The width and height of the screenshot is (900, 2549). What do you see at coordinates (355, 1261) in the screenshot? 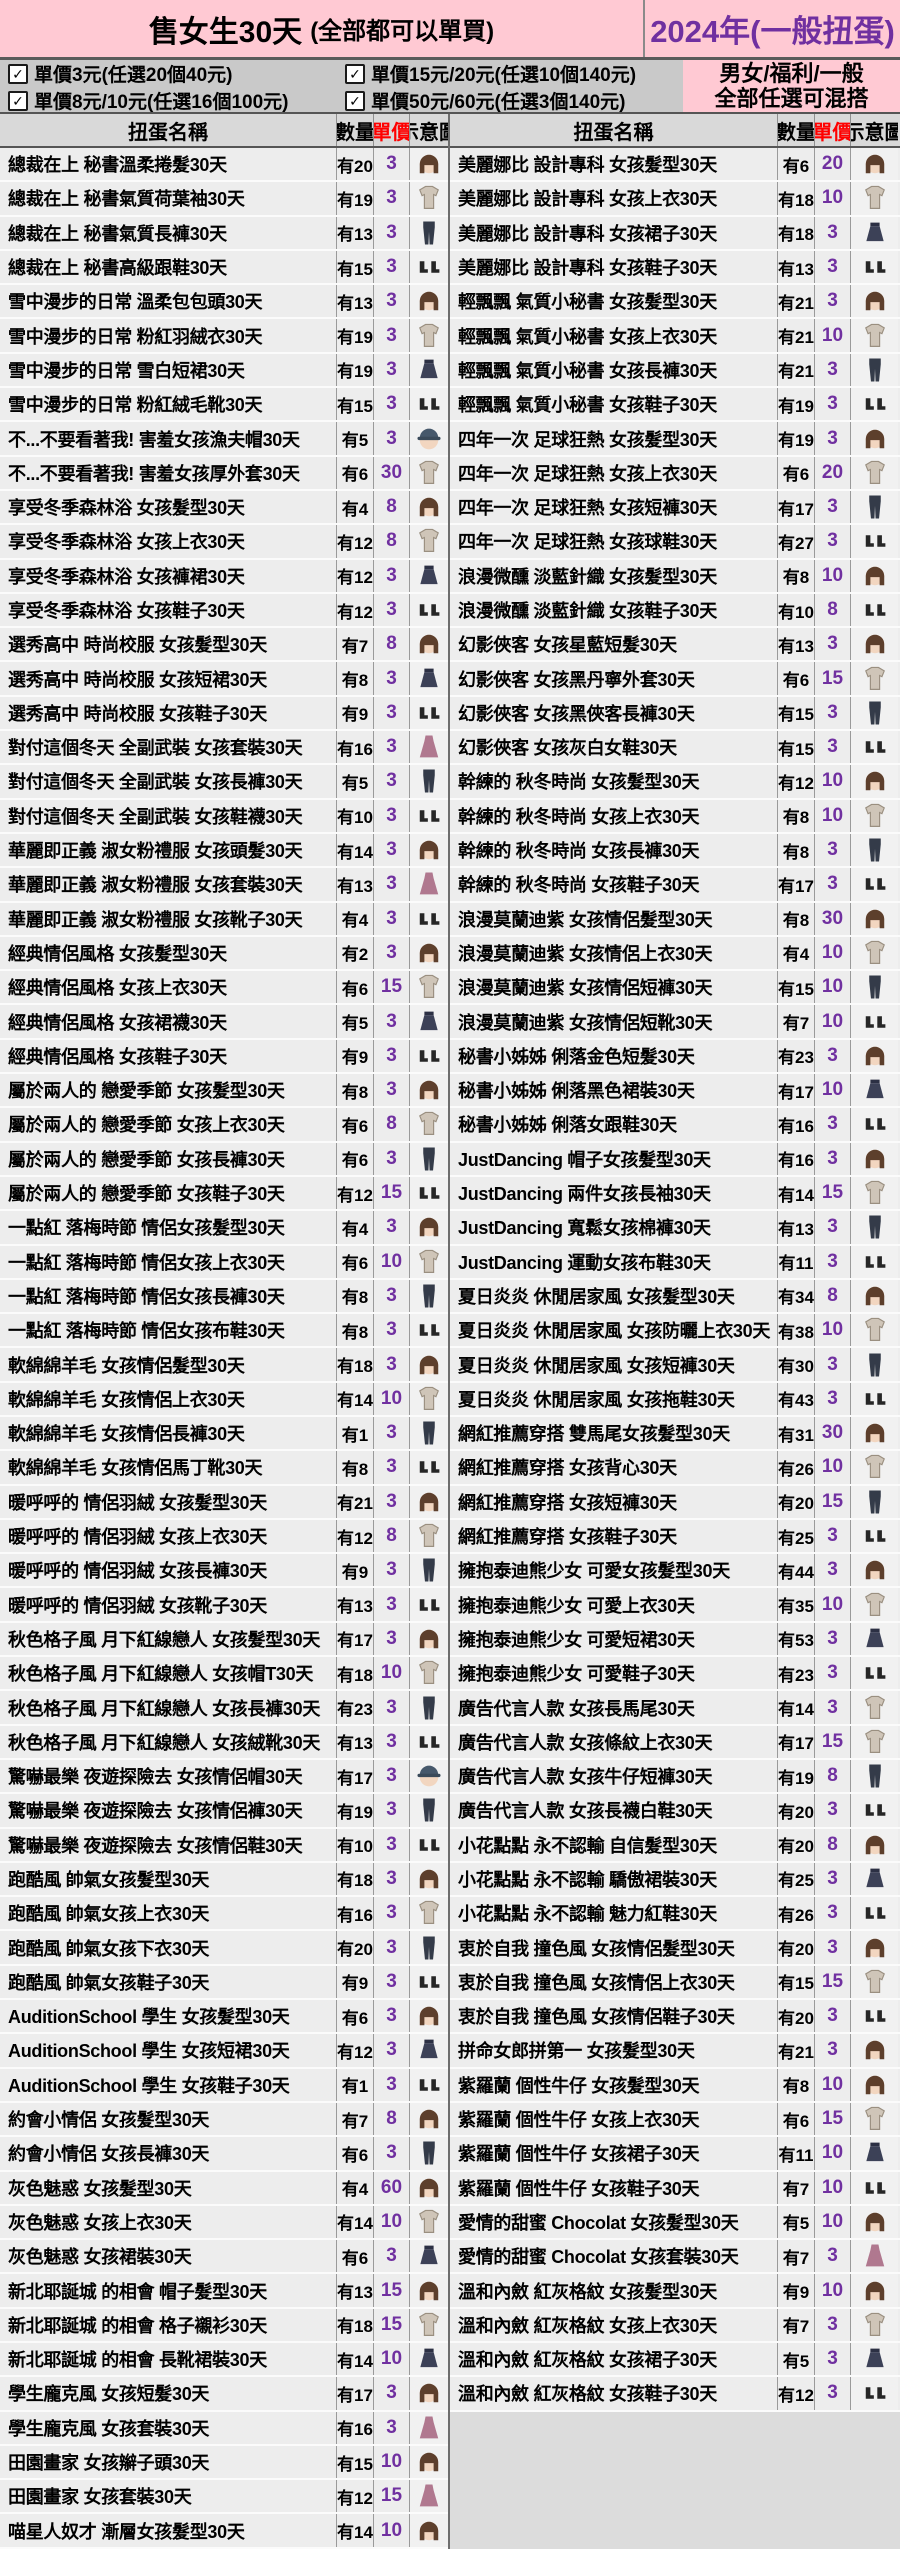
I see `item-qty: 有6` at bounding box center [355, 1261].